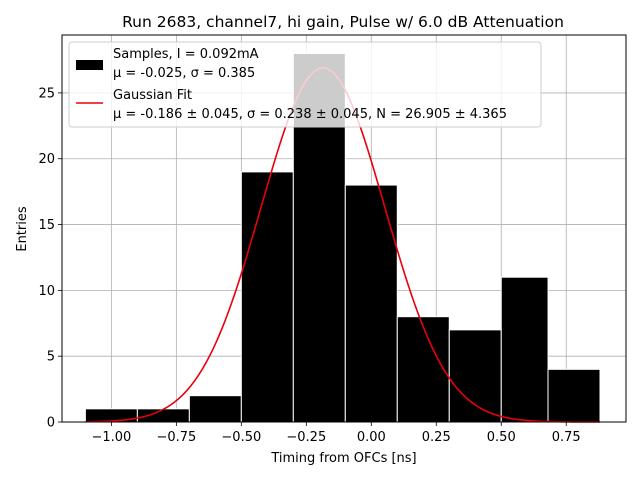 The height and width of the screenshot is (480, 640). What do you see at coordinates (371, 437) in the screenshot?
I see `x-tick-label: 0.00` at bounding box center [371, 437].